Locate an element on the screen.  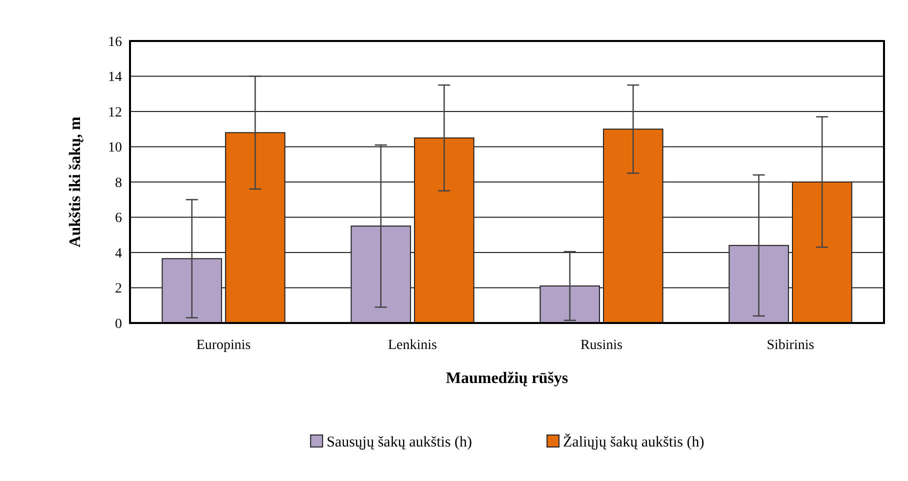
legend-label: Žaliųjų šakų aukštis (h) is located at coordinates (633, 441).